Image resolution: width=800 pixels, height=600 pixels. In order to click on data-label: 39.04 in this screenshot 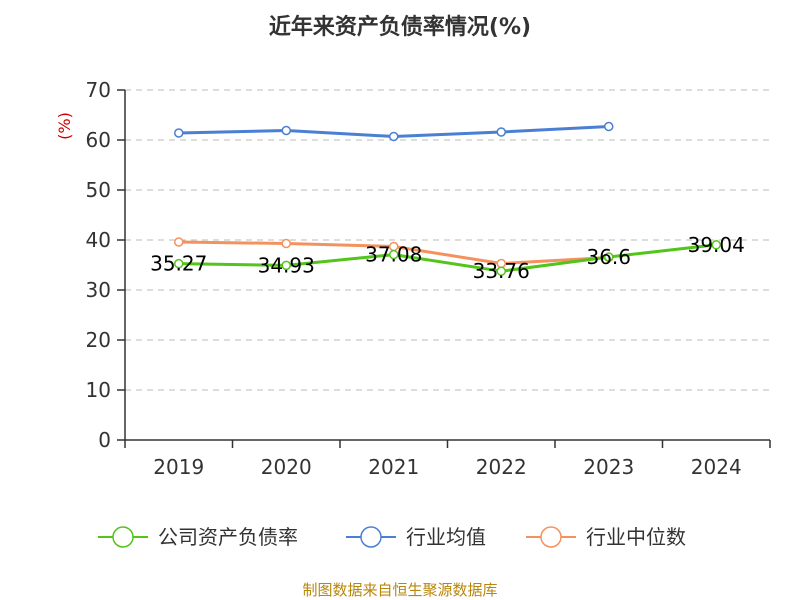, I will do `click(716, 245)`.